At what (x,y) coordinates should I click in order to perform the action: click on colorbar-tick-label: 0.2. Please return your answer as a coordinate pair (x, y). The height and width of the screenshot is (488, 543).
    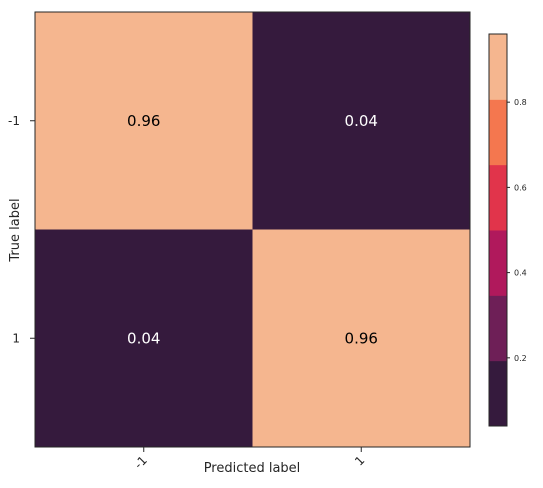
    Looking at the image, I should click on (520, 358).